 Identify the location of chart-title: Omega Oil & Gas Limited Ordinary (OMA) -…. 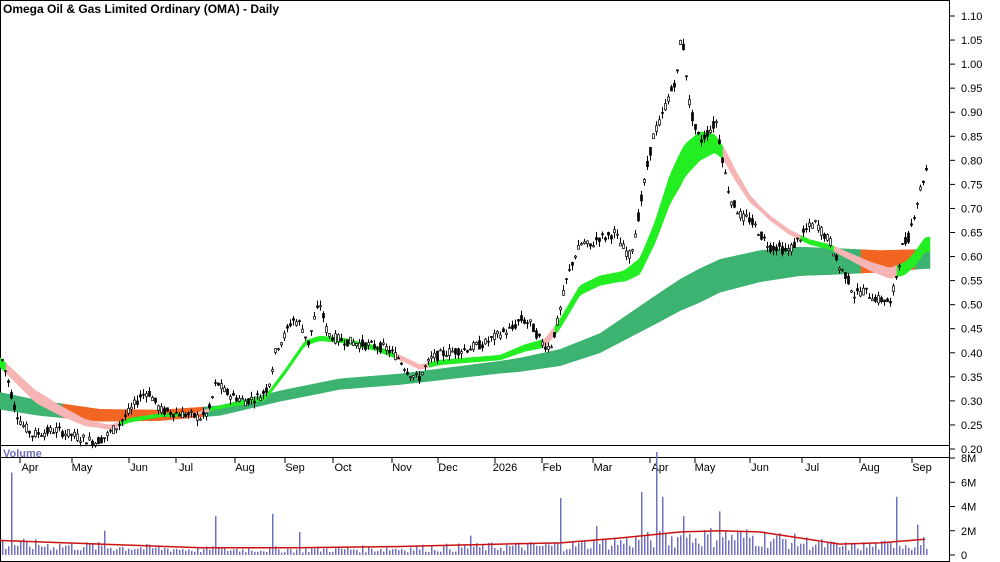
(141, 9).